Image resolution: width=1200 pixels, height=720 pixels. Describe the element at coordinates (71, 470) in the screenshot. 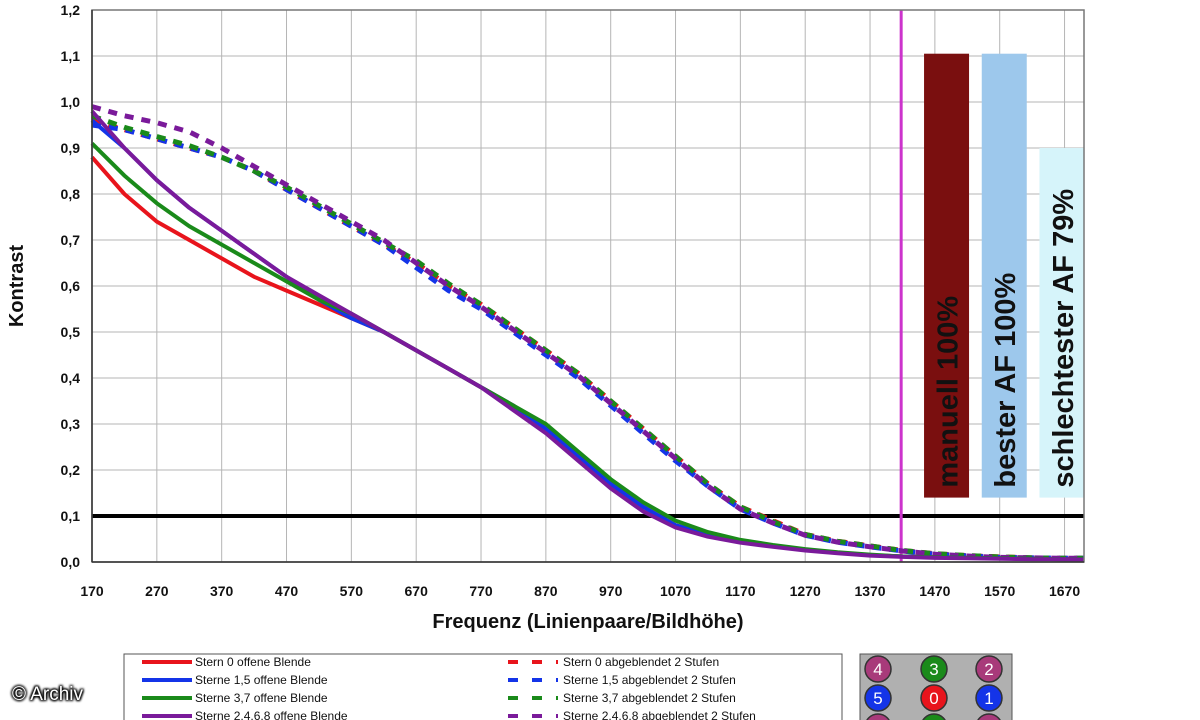

I see `y-tick-label: 0,2` at that location.